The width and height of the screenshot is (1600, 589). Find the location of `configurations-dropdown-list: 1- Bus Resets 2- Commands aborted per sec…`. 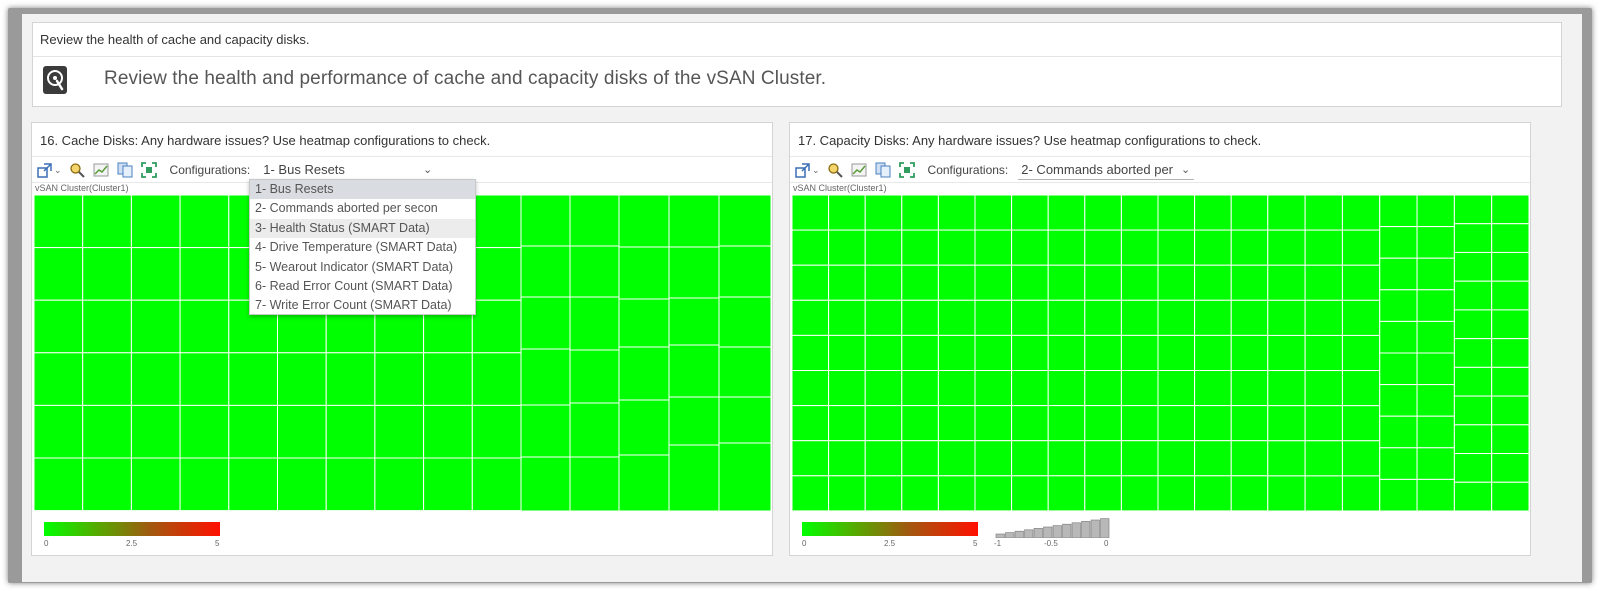

configurations-dropdown-list: 1- Bus Resets 2- Commands aborted per sec… is located at coordinates (362, 247).